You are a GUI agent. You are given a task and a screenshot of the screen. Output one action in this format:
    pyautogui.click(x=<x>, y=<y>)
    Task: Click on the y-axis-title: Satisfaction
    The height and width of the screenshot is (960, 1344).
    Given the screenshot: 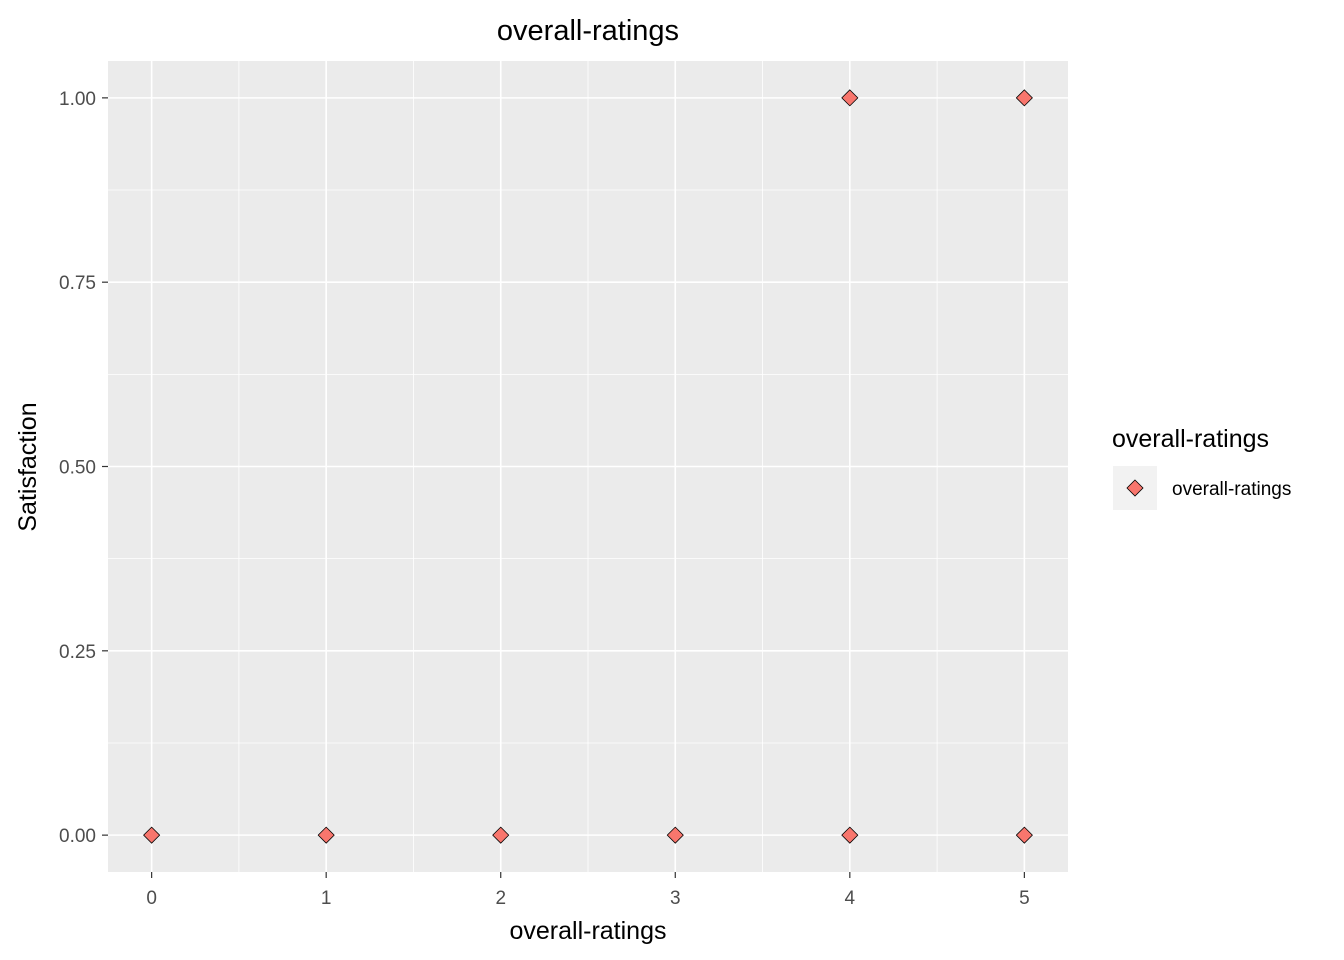 What is the action you would take?
    pyautogui.click(x=28, y=466)
    